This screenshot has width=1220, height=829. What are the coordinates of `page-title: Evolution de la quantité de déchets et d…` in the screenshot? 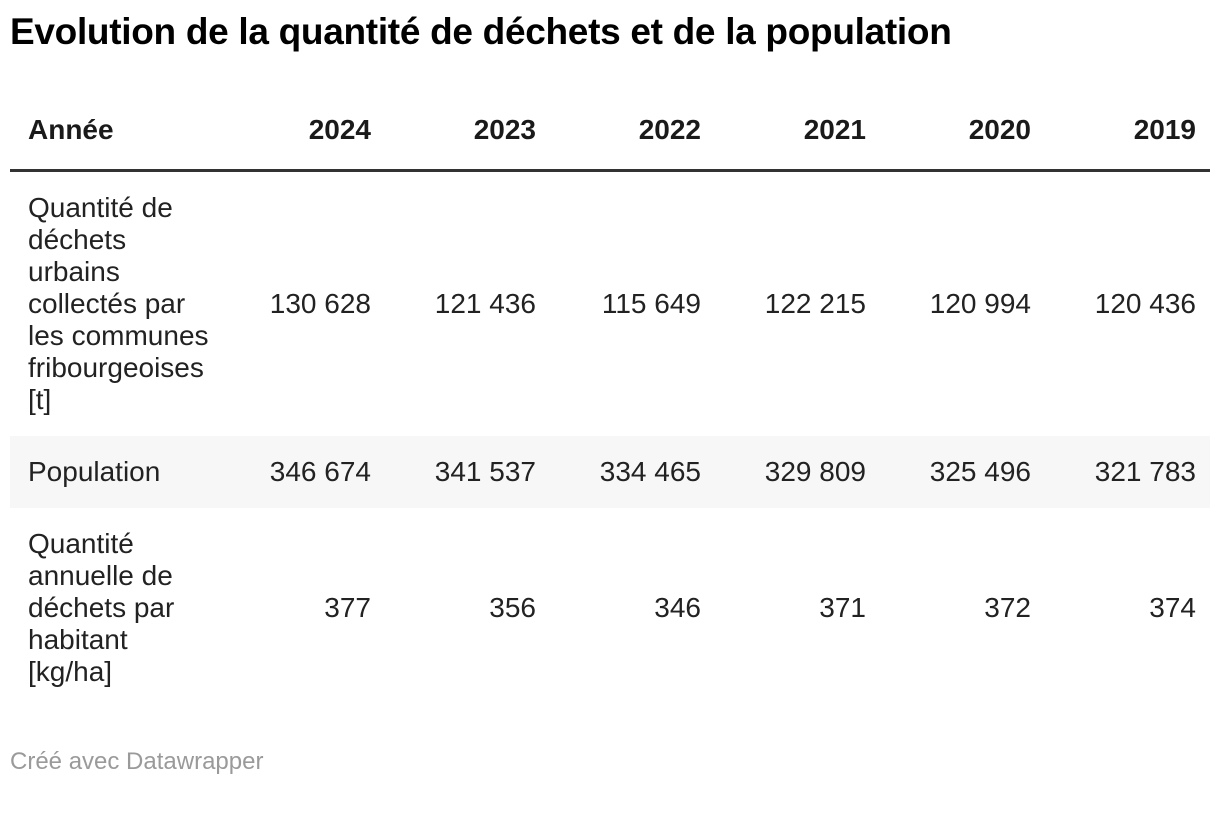 It's located at (481, 31).